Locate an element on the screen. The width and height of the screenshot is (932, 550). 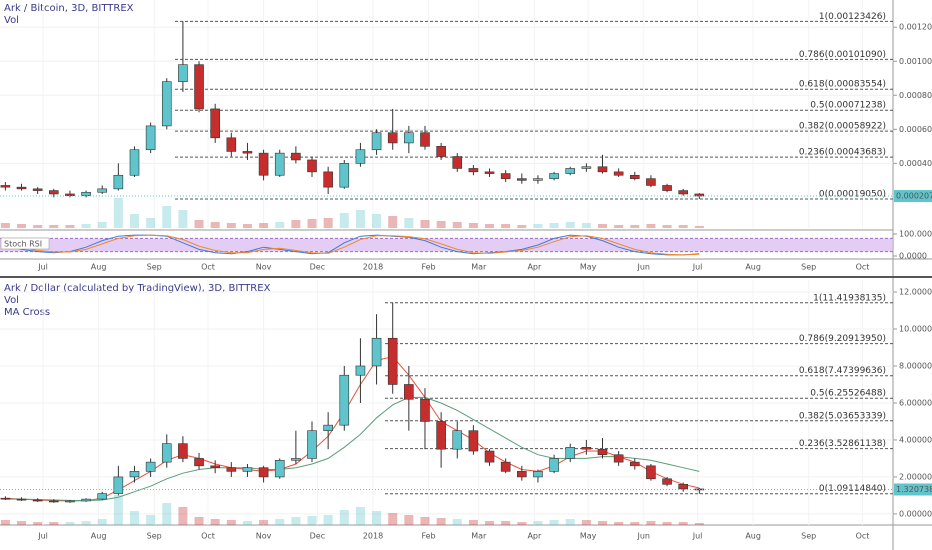
fib-label: 1(11.41938135) is located at coordinates (849, 298).